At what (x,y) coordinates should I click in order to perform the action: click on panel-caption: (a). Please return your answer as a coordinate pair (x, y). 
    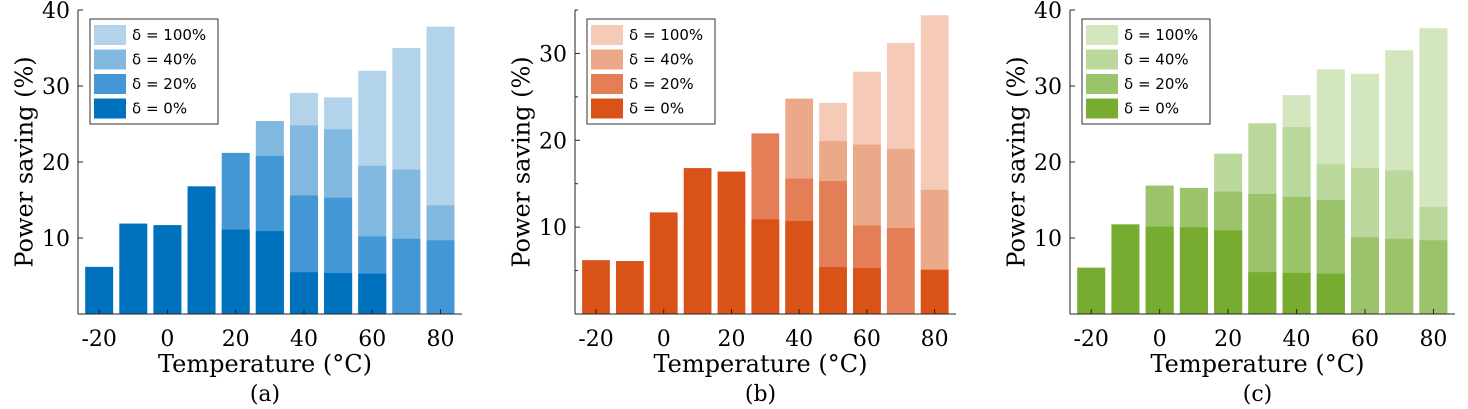
    Looking at the image, I should click on (265, 394).